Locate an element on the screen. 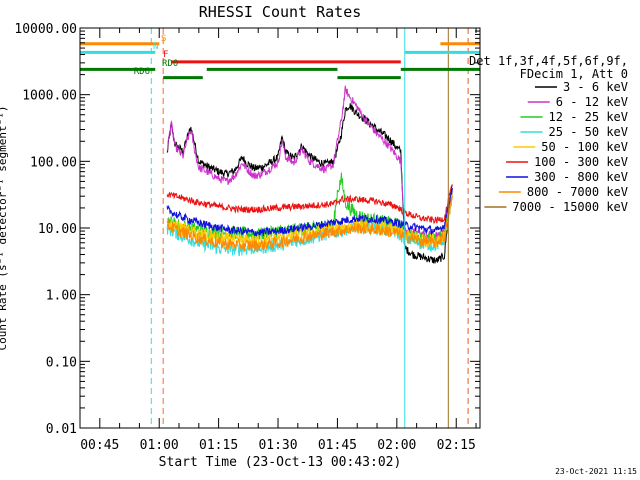 This screenshot has width=640, height=480. legend-label-12-25-kev: 12 - 25 keV is located at coordinates (588, 117).